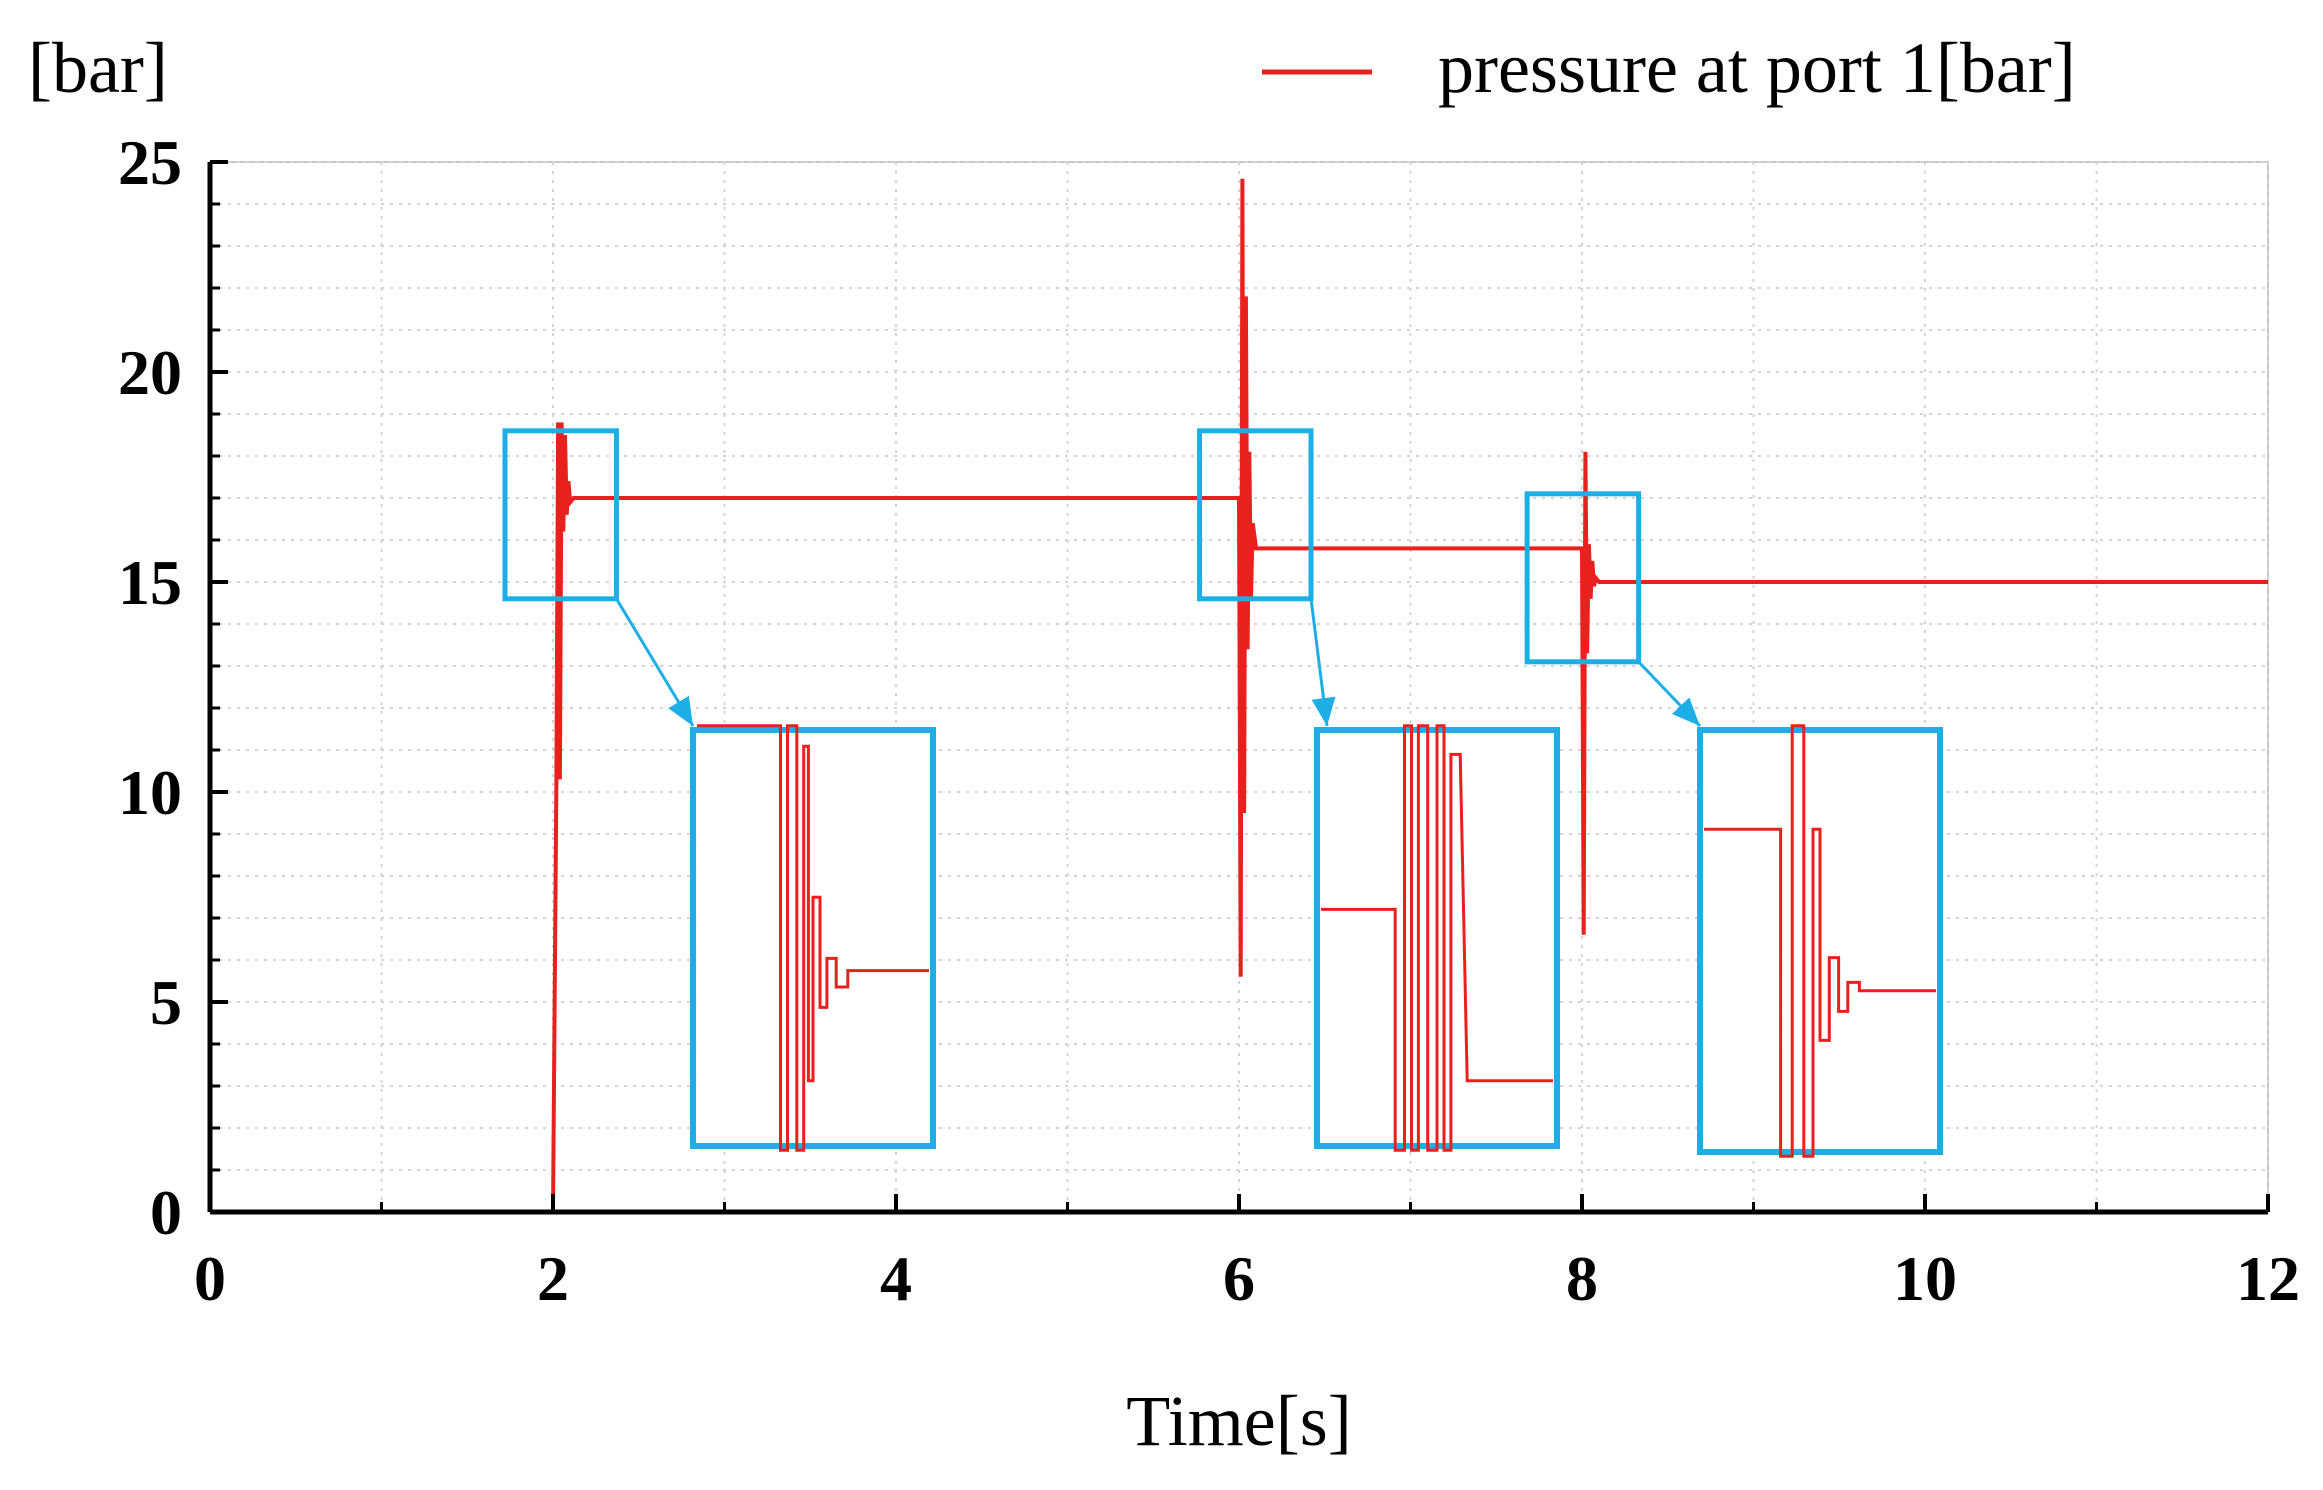 The height and width of the screenshot is (1490, 2323). I want to click on x-tick-label: 12, so click(2268, 1278).